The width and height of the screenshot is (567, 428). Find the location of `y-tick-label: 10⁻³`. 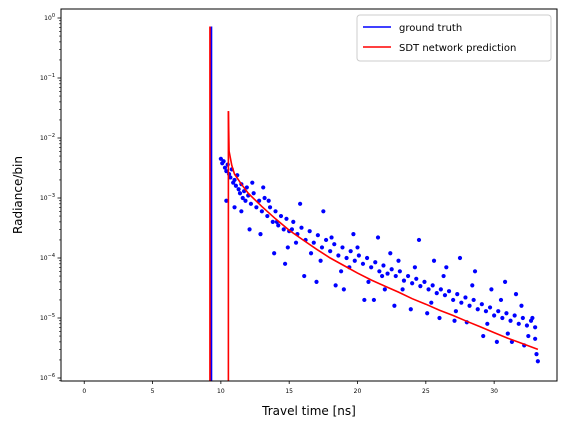

y-tick-label: 10⁻³ is located at coordinates (47, 197).